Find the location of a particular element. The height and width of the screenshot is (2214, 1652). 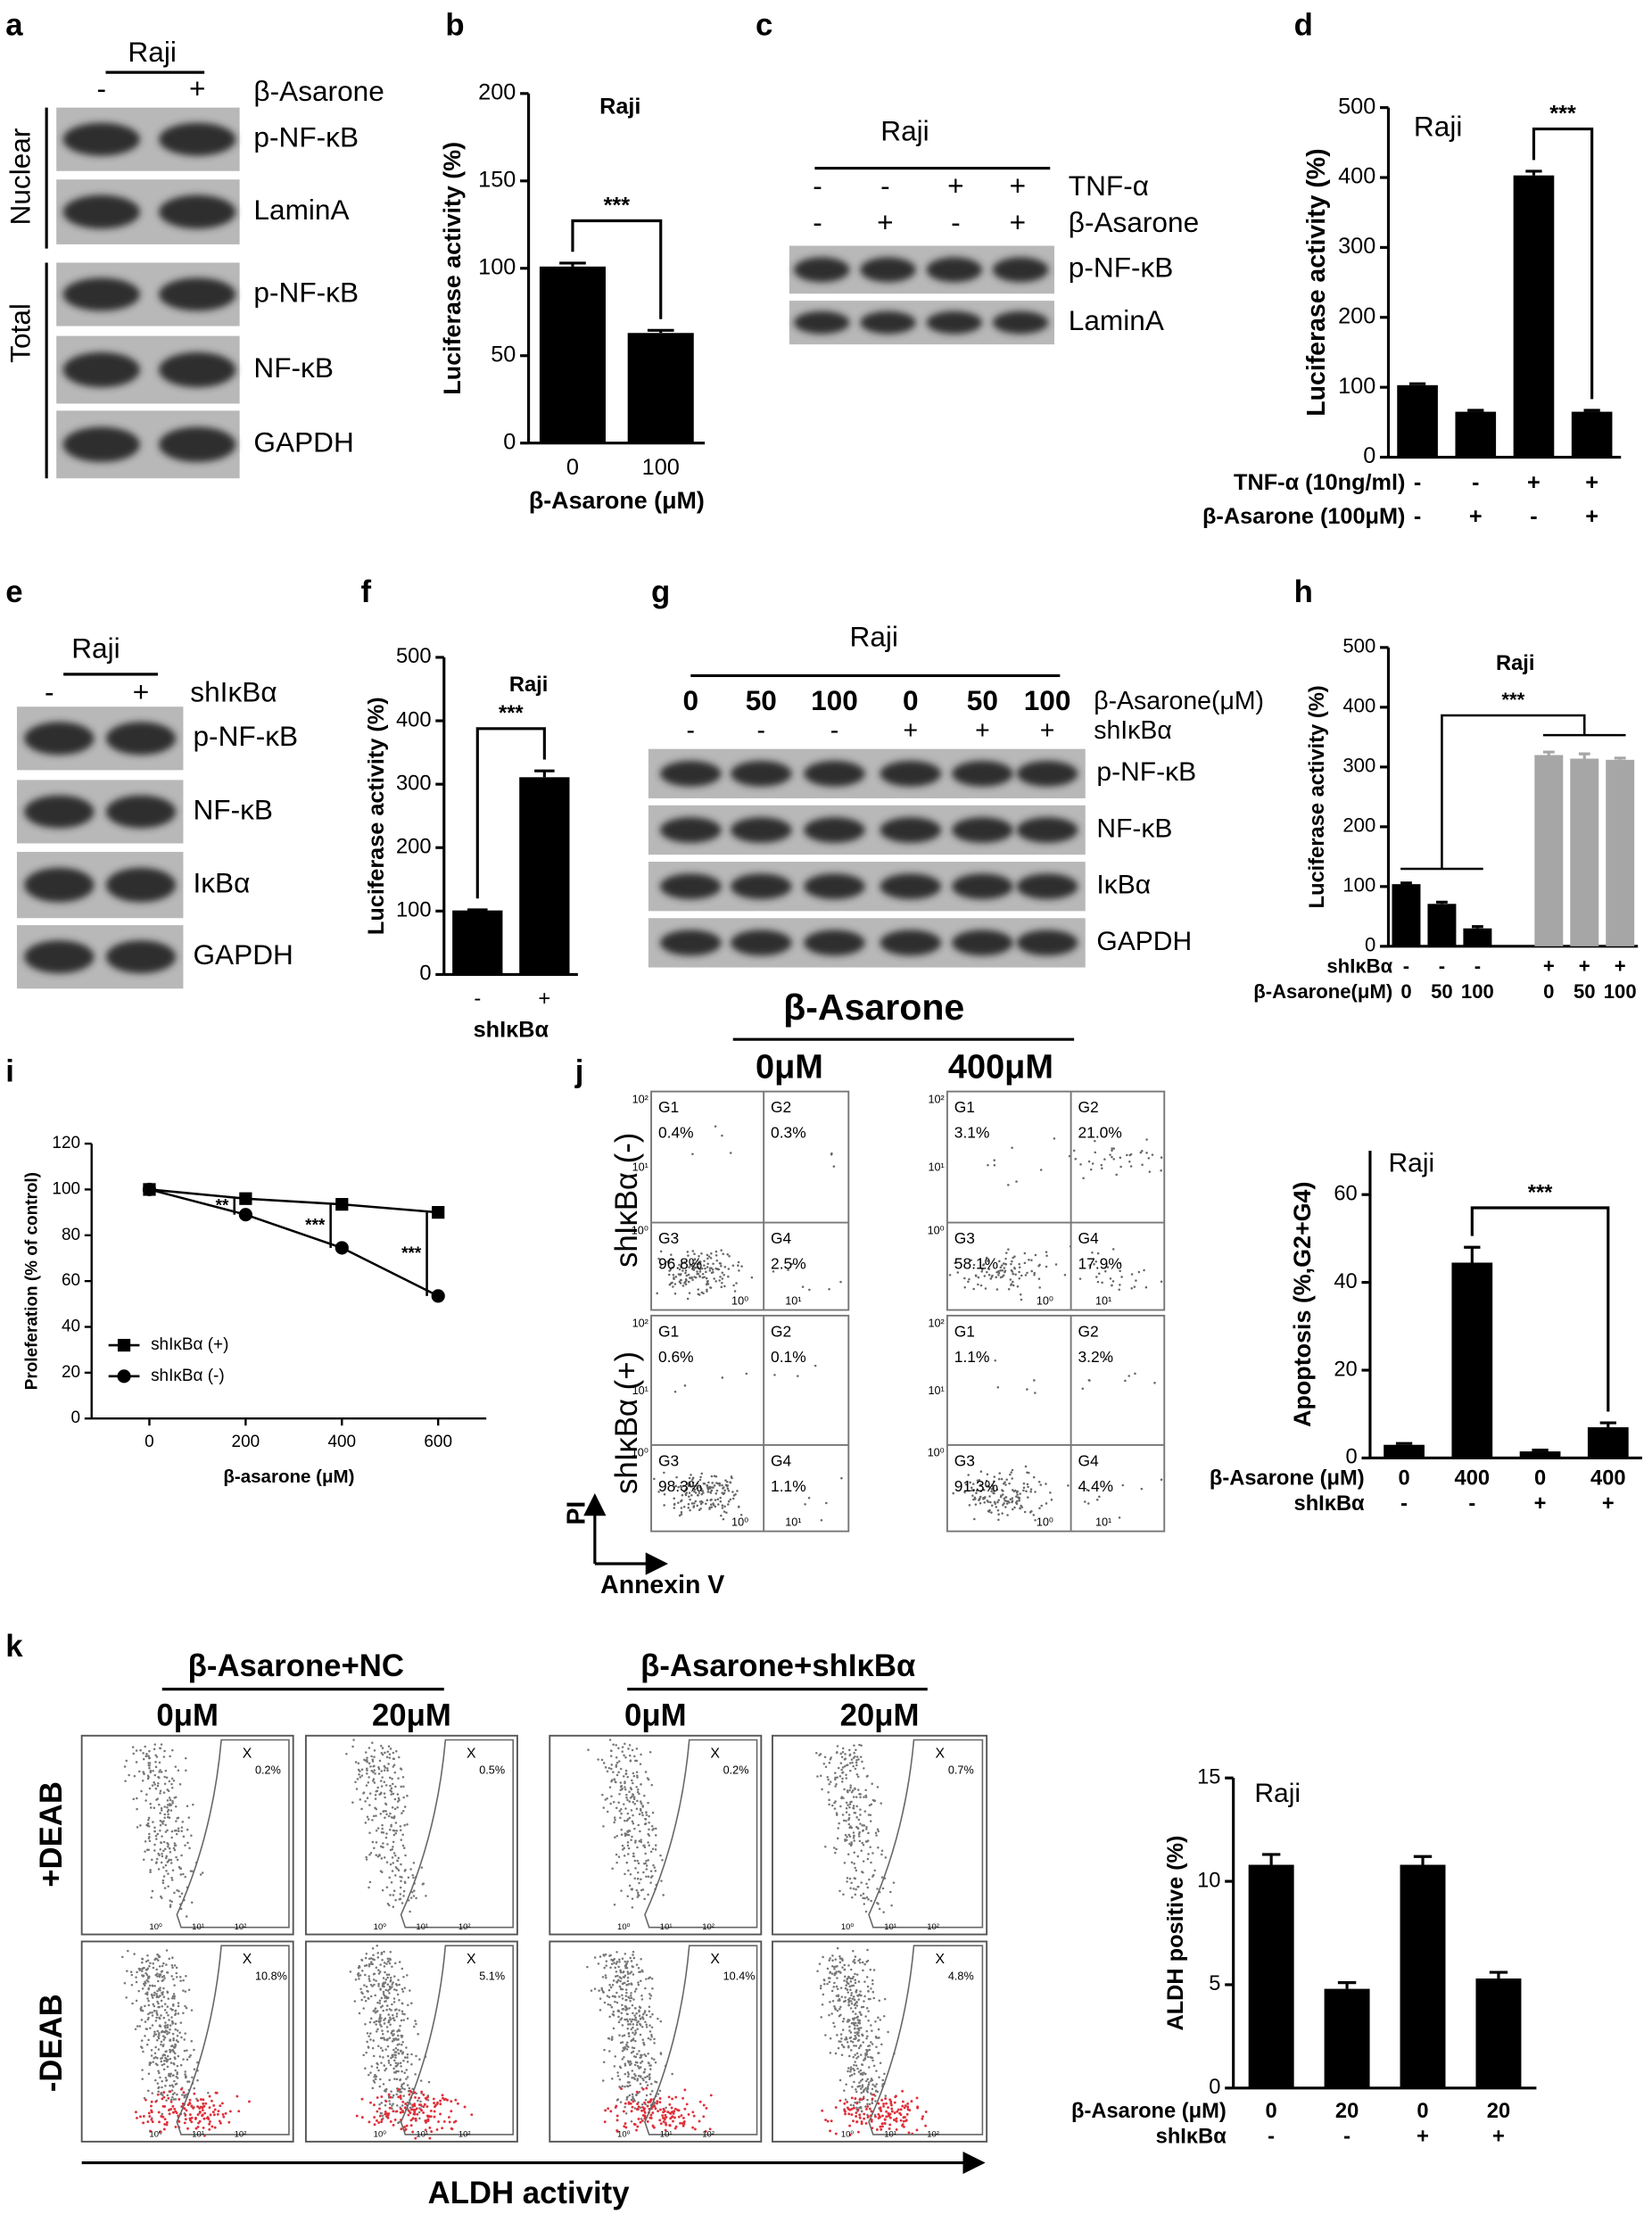

lane-sign: 0 is located at coordinates (911, 700).